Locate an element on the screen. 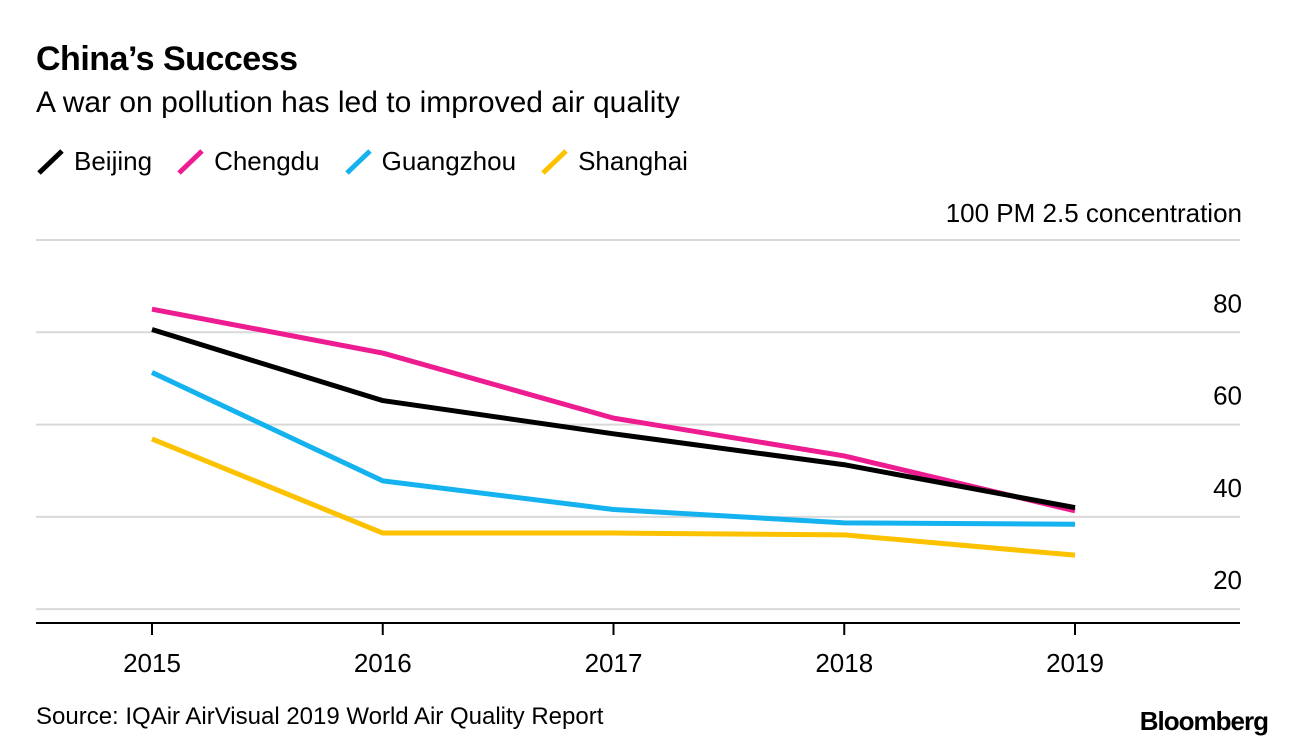 This screenshot has width=1296, height=748. y-axis-top-label: 100 PM 2.5 concentration is located at coordinates (1094, 213).